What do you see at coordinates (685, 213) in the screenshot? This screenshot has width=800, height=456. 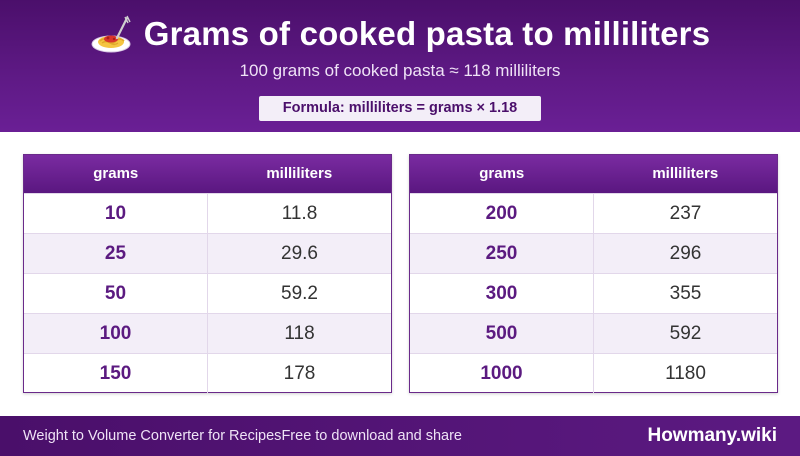 I see `milliliters-cell: 237` at bounding box center [685, 213].